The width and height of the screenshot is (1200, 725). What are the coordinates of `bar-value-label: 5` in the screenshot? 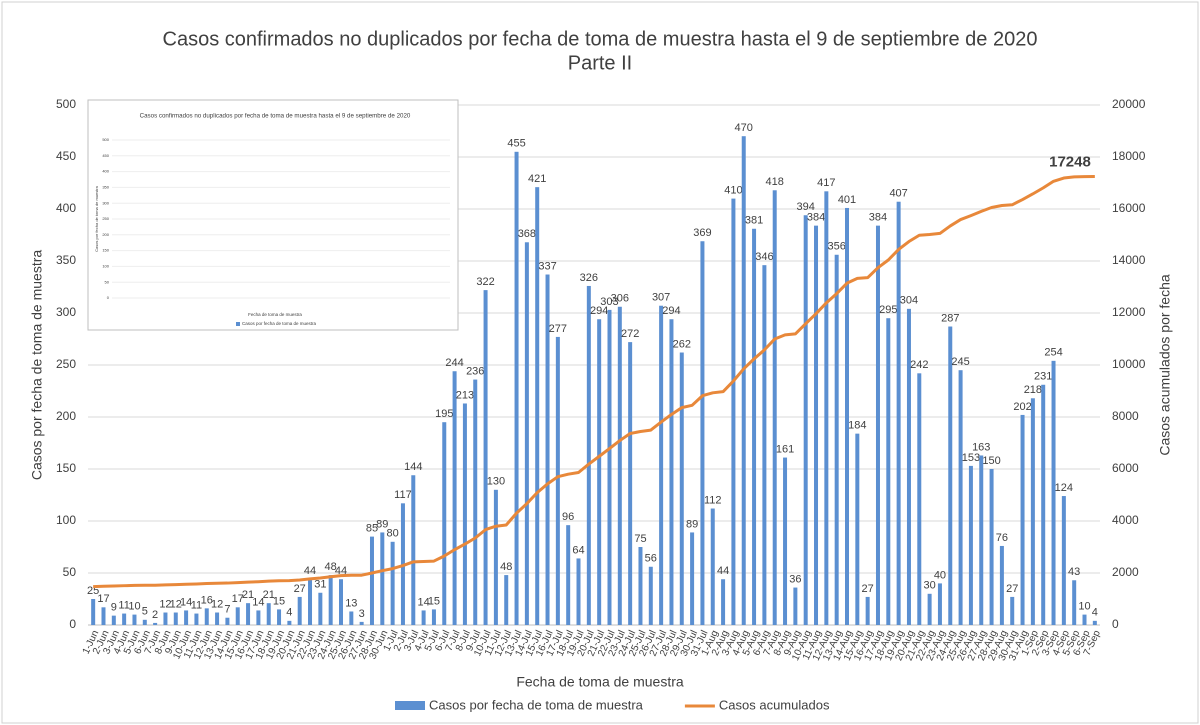 It's located at (145, 612).